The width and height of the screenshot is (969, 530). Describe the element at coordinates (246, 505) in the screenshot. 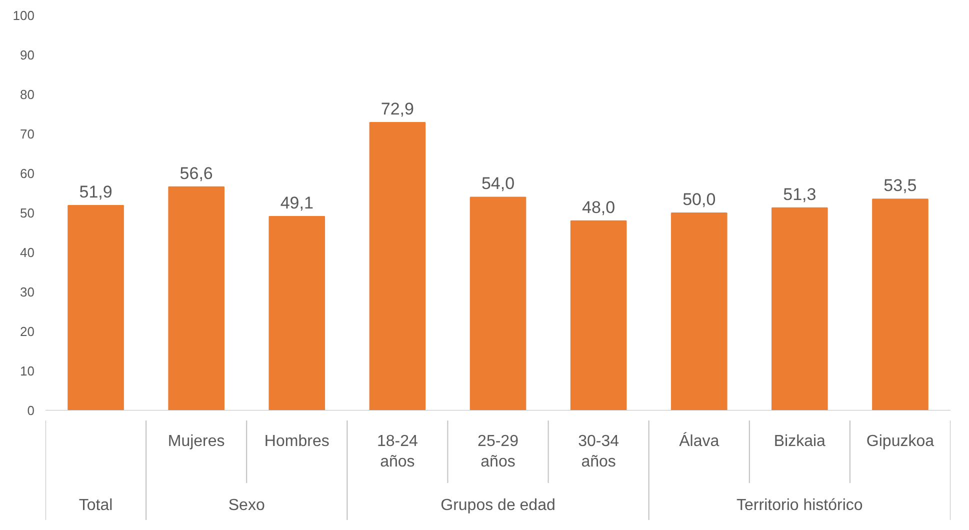

I see `text: Sexo` at that location.